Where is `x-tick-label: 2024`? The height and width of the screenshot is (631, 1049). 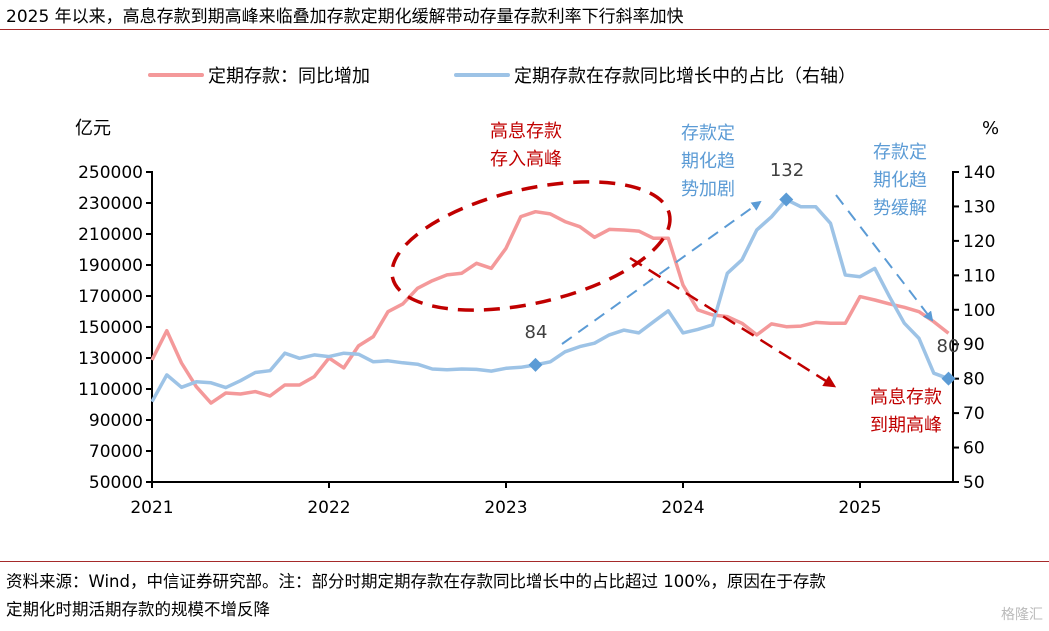
x-tick-label: 2024 is located at coordinates (682, 508).